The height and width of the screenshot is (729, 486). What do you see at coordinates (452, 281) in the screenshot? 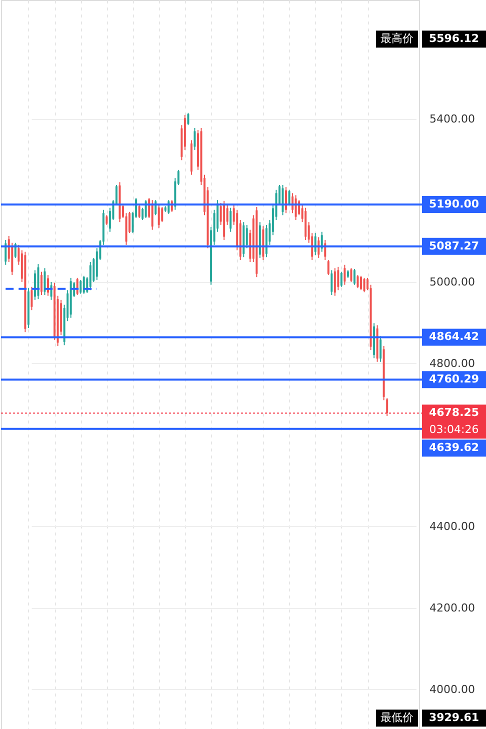
I see `y-tick-label: 5000.00` at bounding box center [452, 281].